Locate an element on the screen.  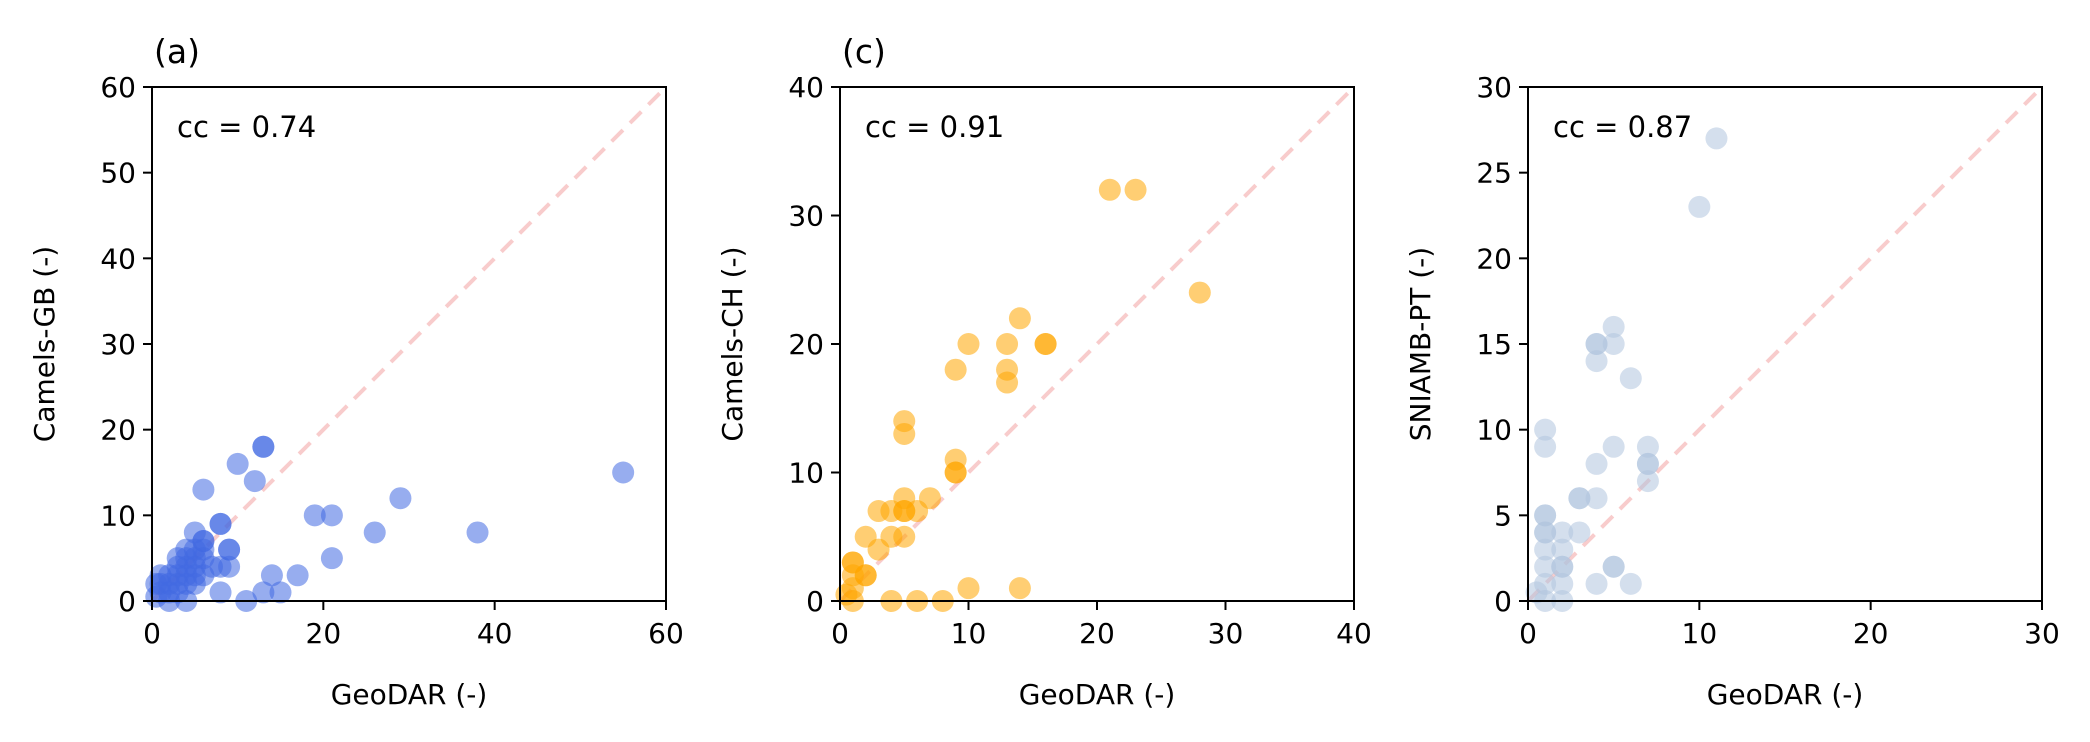
y-axis-label: SNIAMB-PT (-) is located at coordinates (1420, 344).